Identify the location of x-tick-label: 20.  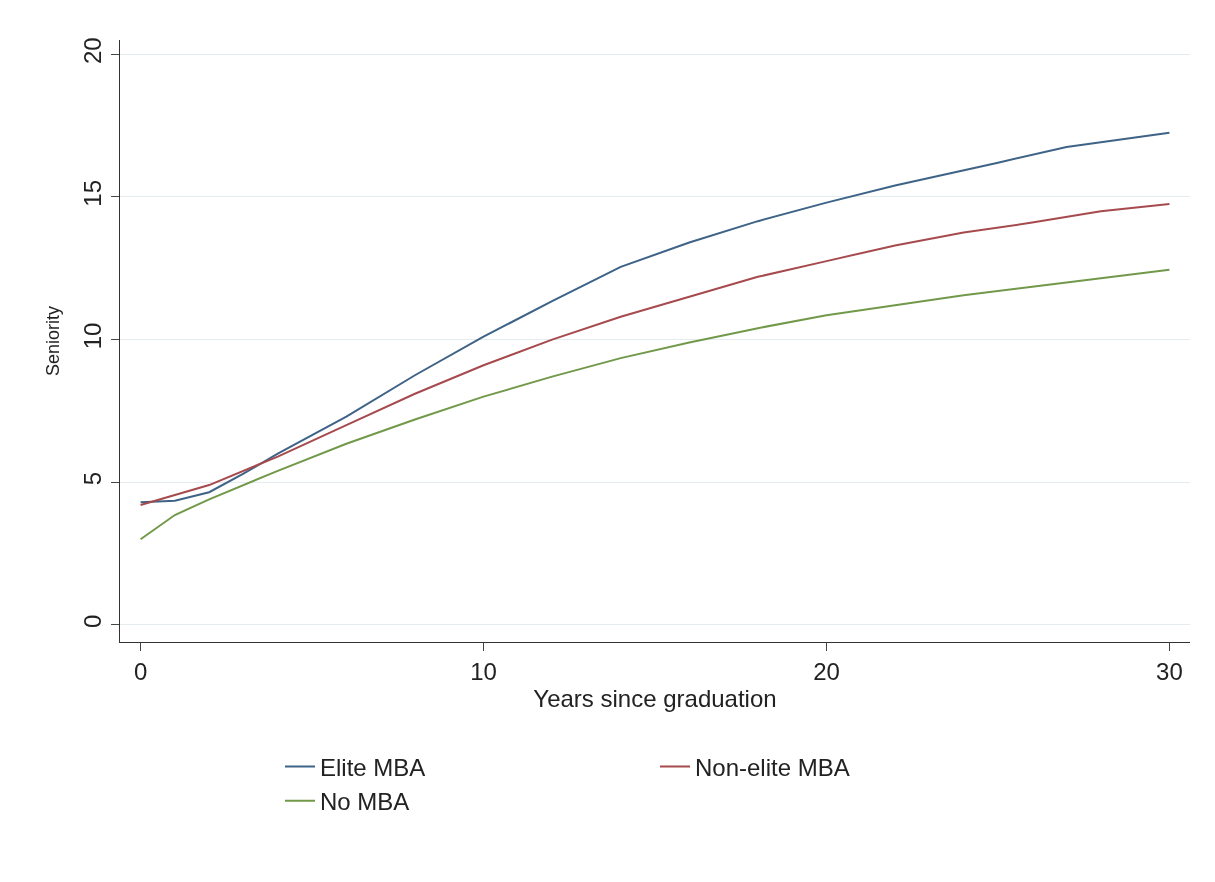
(826, 671).